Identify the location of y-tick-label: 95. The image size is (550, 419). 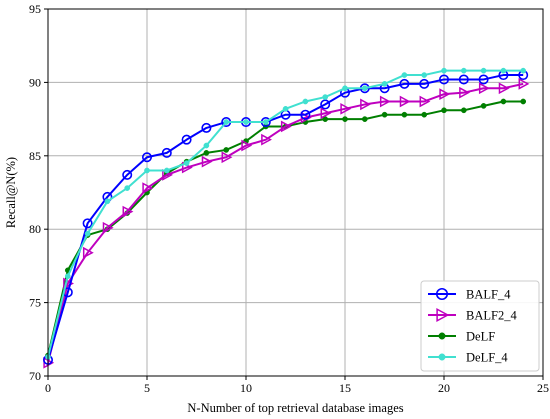
(35, 9).